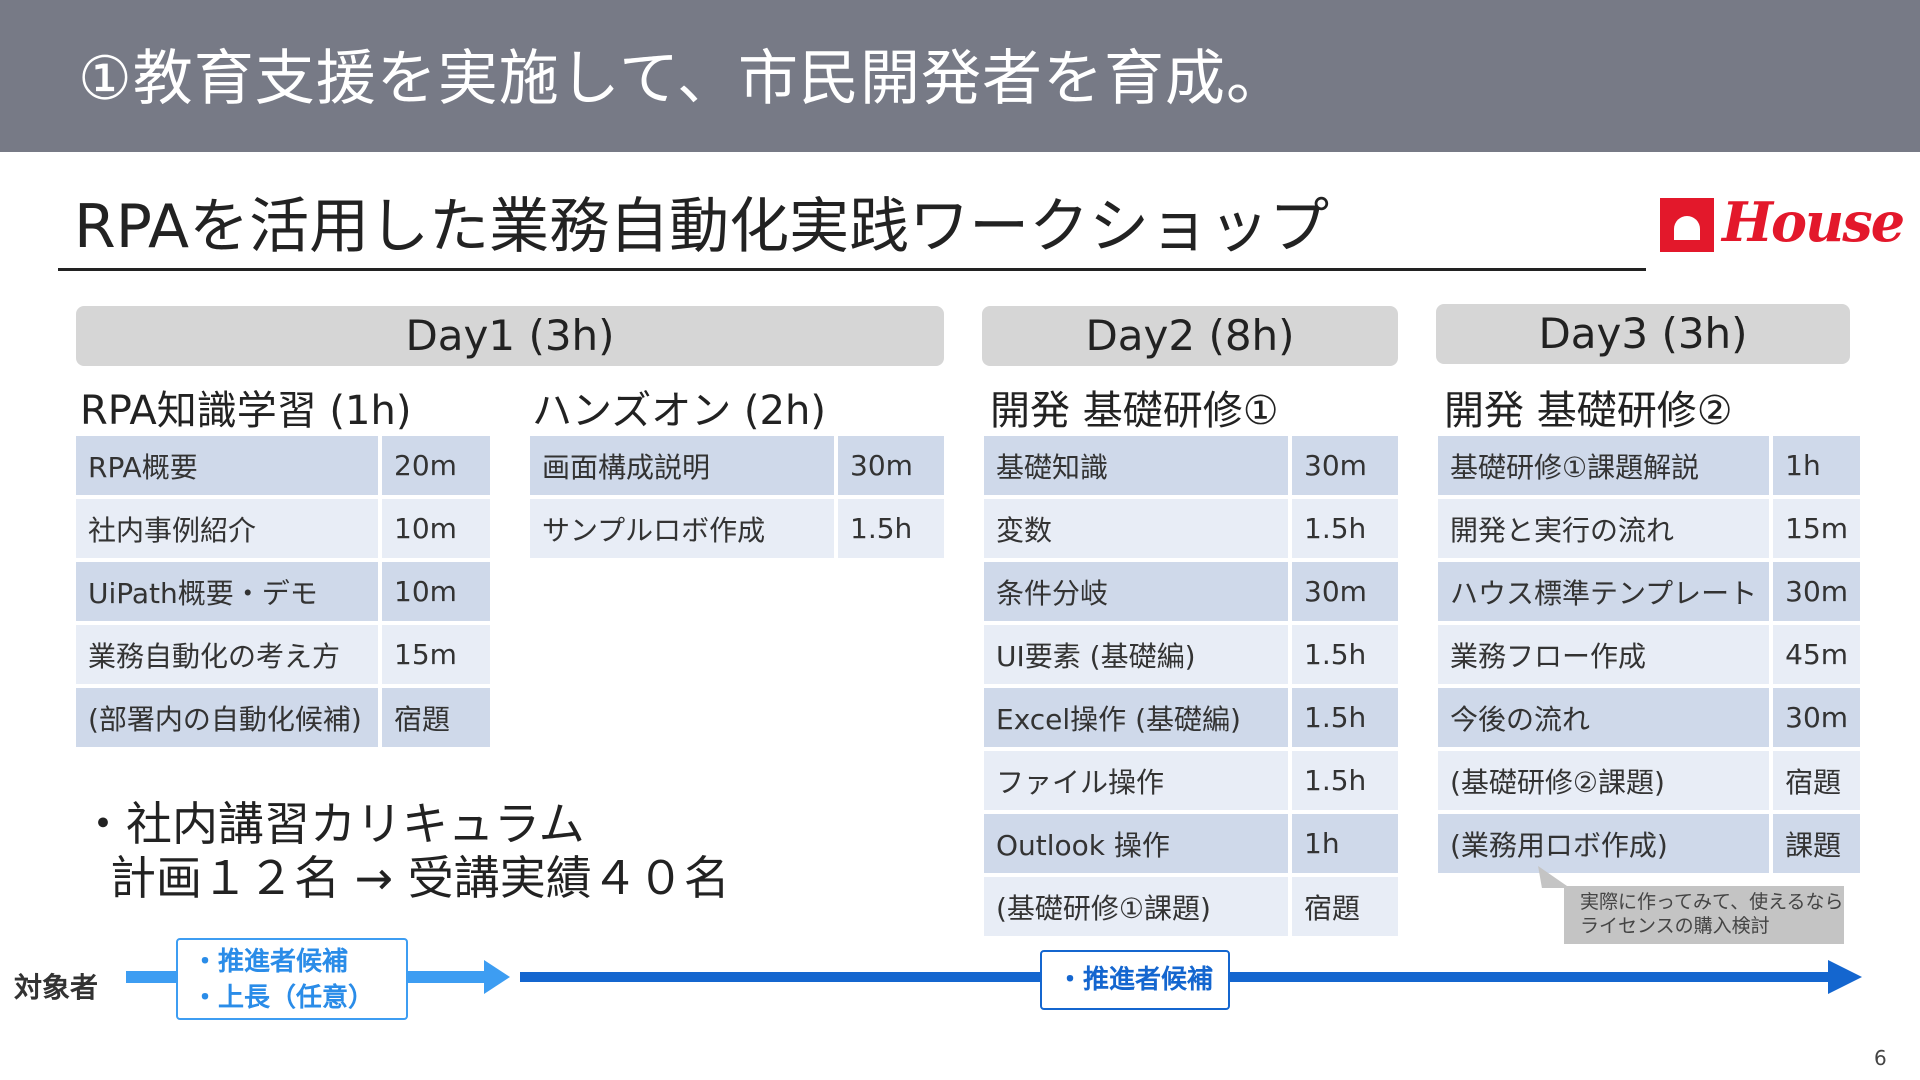 The image size is (1920, 1080). I want to click on table-row: 社内事例紹介 10m, so click(283, 528).